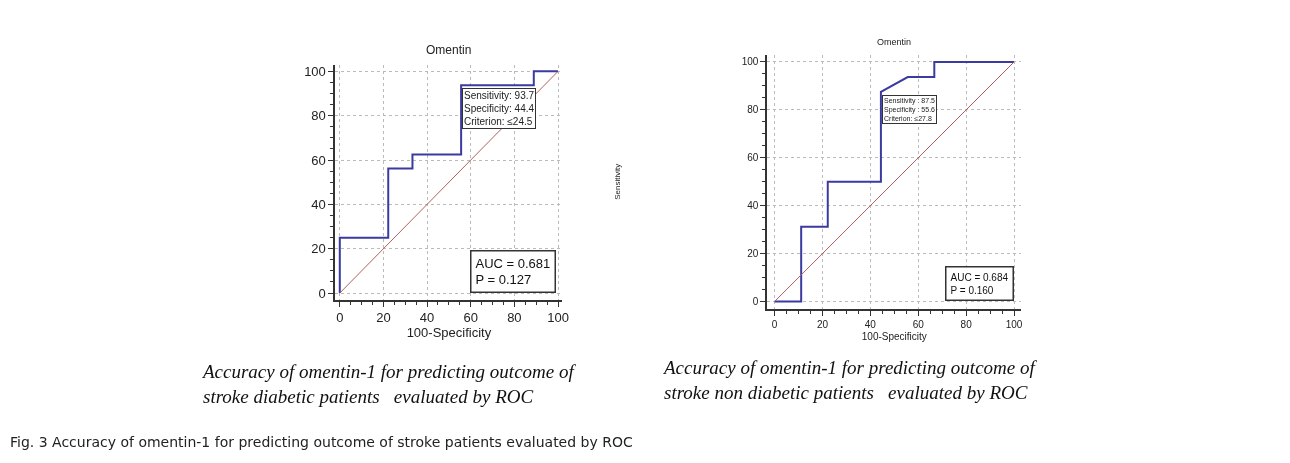 Image resolution: width=1290 pixels, height=463 pixels. I want to click on y-axis-title: Sensitivity, so click(617, 181).